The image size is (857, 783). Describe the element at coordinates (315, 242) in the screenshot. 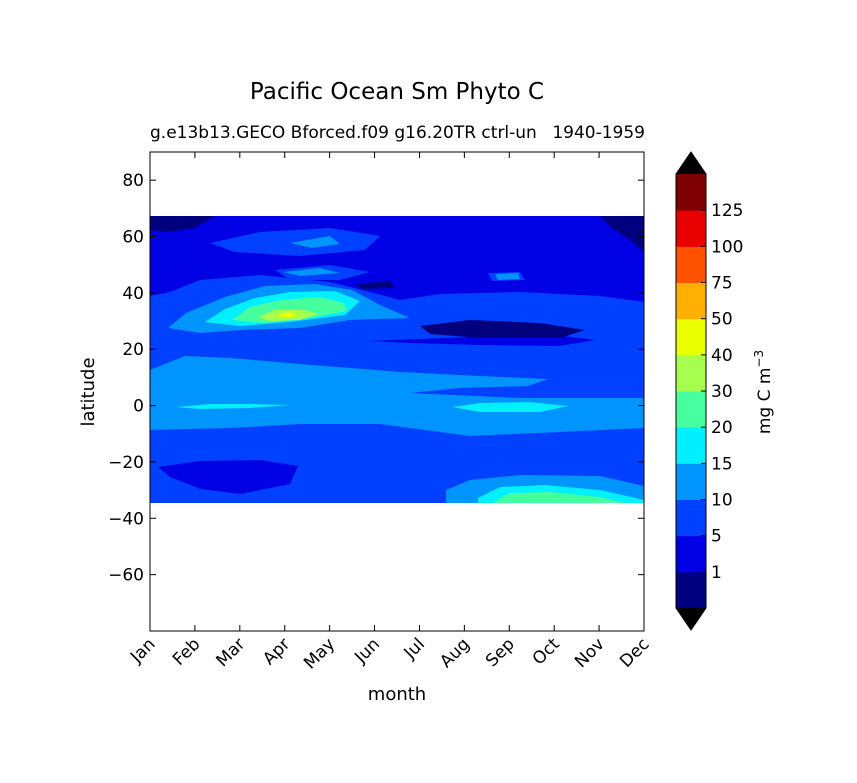

I see `contour-region-10-15-small-a` at that location.